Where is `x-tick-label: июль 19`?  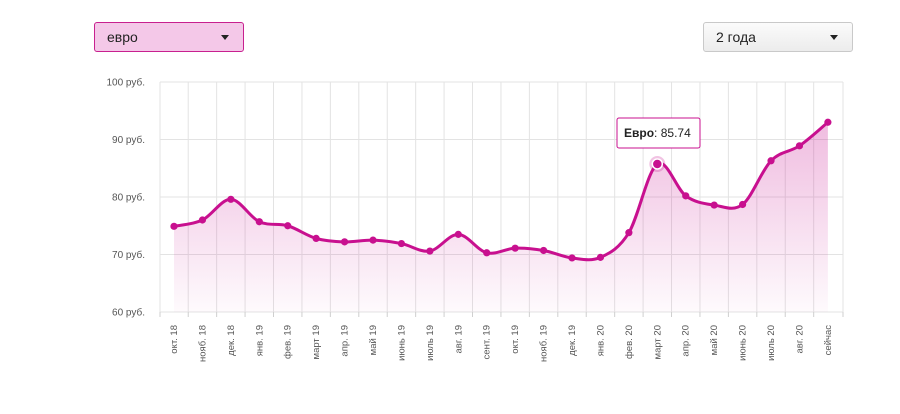
x-tick-label: июль 19 is located at coordinates (430, 343).